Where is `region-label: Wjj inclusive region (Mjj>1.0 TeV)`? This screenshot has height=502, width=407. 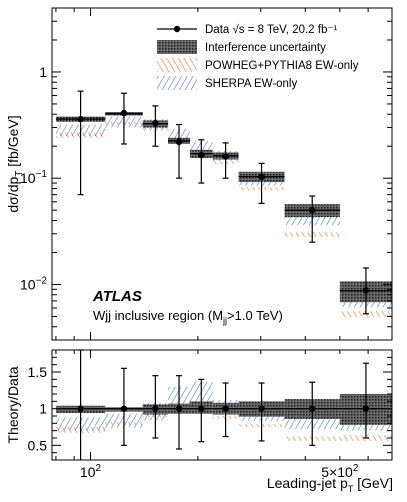 region-label: Wjj inclusive region (Mjj>1.0 TeV) is located at coordinates (188, 317).